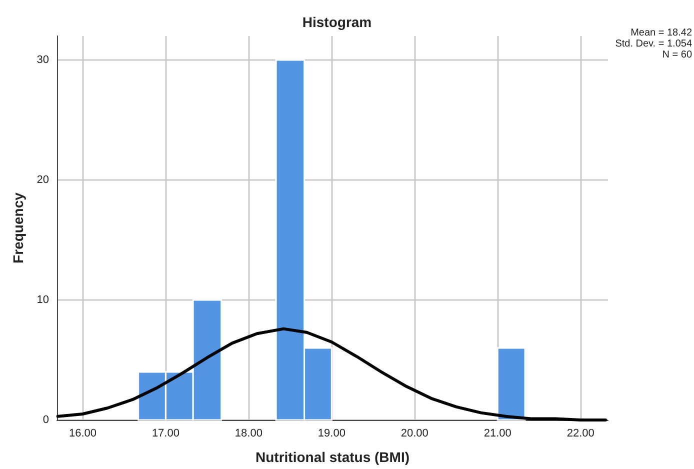 The width and height of the screenshot is (694, 469). What do you see at coordinates (580, 434) in the screenshot?
I see `x-tick-label: 22.00` at bounding box center [580, 434].